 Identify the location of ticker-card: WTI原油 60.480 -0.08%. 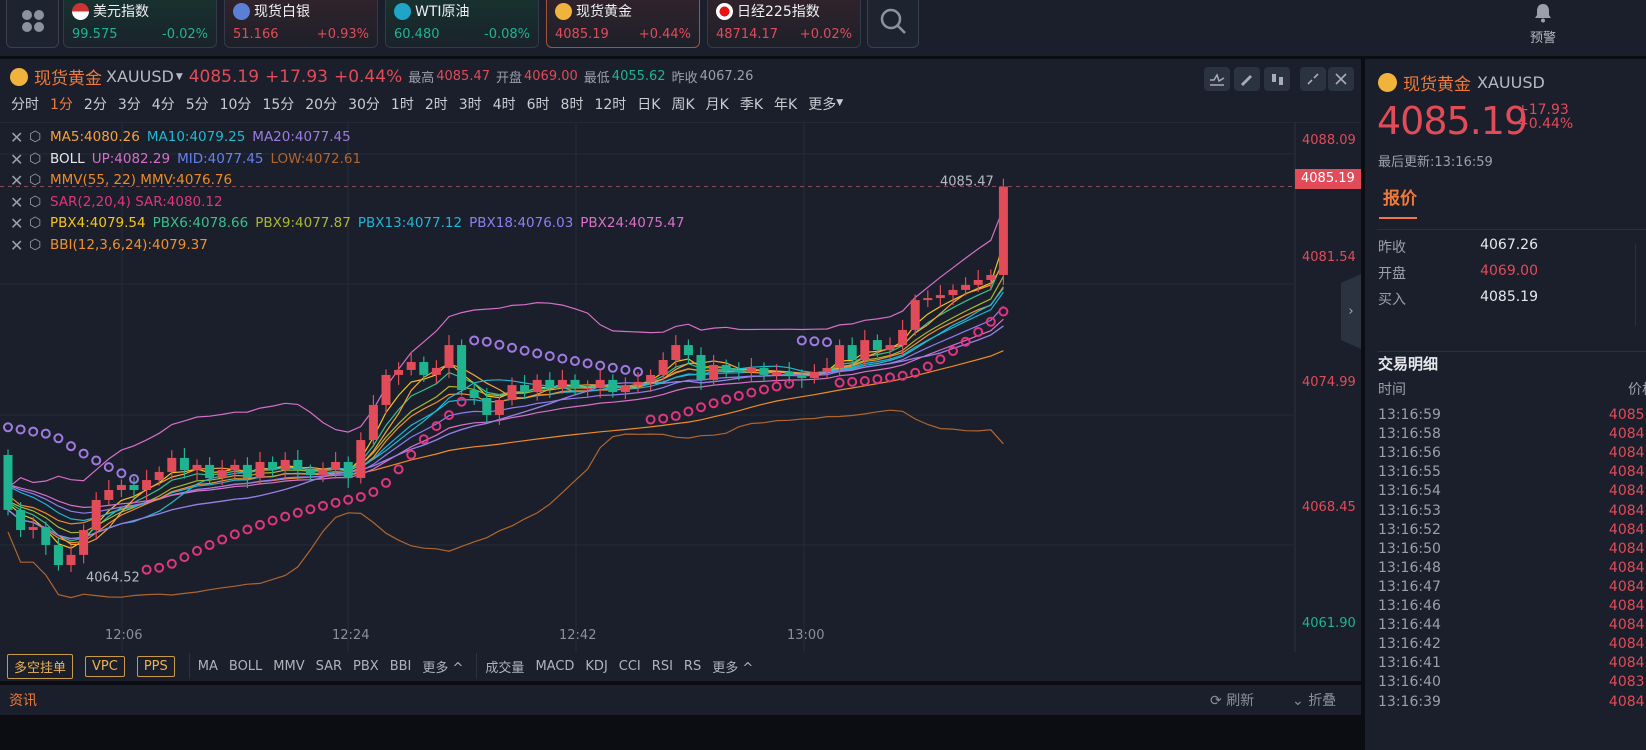
(462, 24).